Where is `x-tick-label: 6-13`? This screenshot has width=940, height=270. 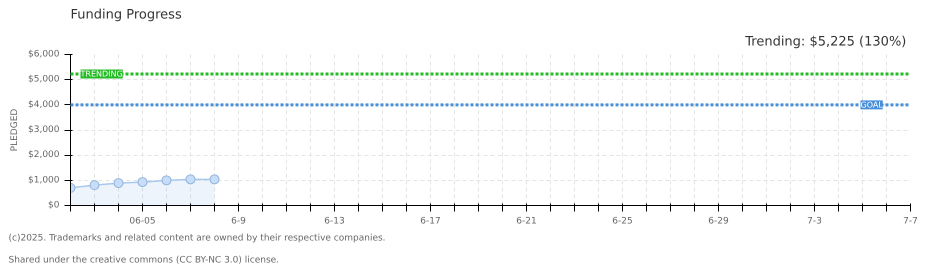
x-tick-label: 6-13 is located at coordinates (334, 221).